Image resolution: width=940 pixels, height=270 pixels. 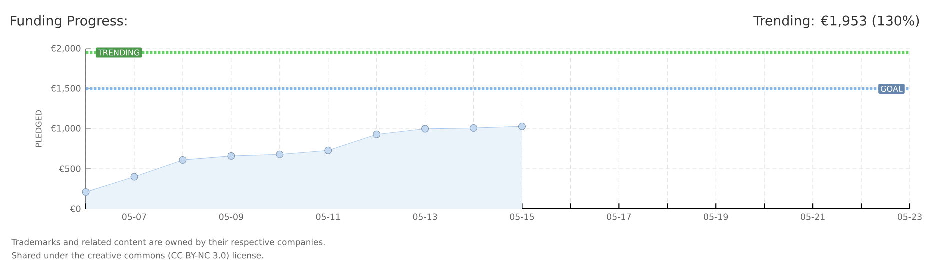 What do you see at coordinates (619, 217) in the screenshot?
I see `x-tick-label: 05-17` at bounding box center [619, 217].